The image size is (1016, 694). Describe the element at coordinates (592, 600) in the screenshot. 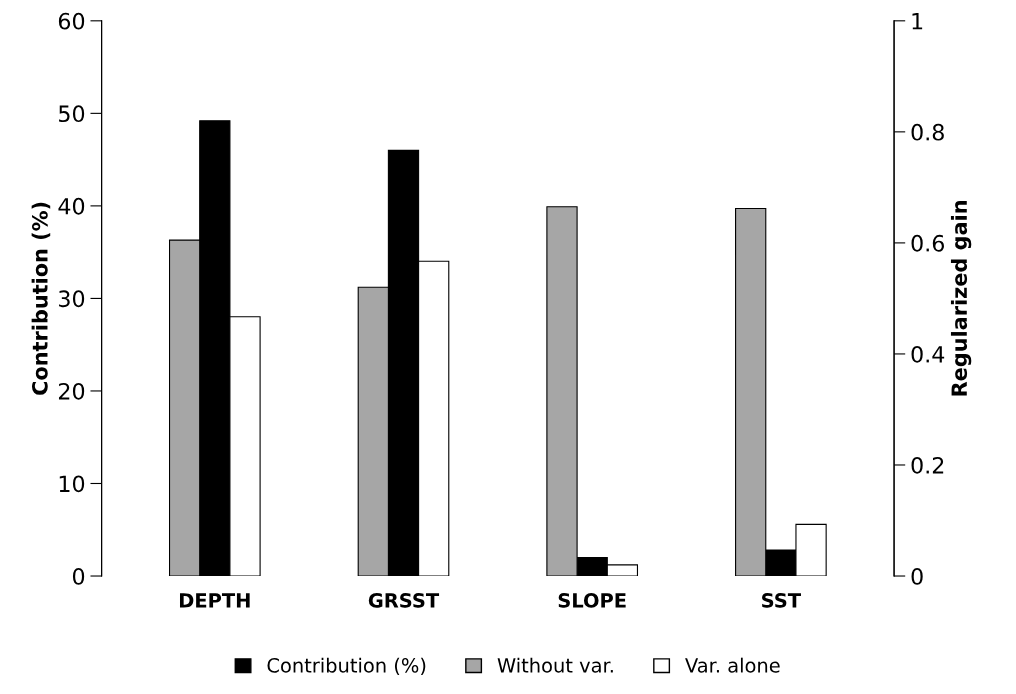

I see `x-tick-label: SLOPE` at that location.